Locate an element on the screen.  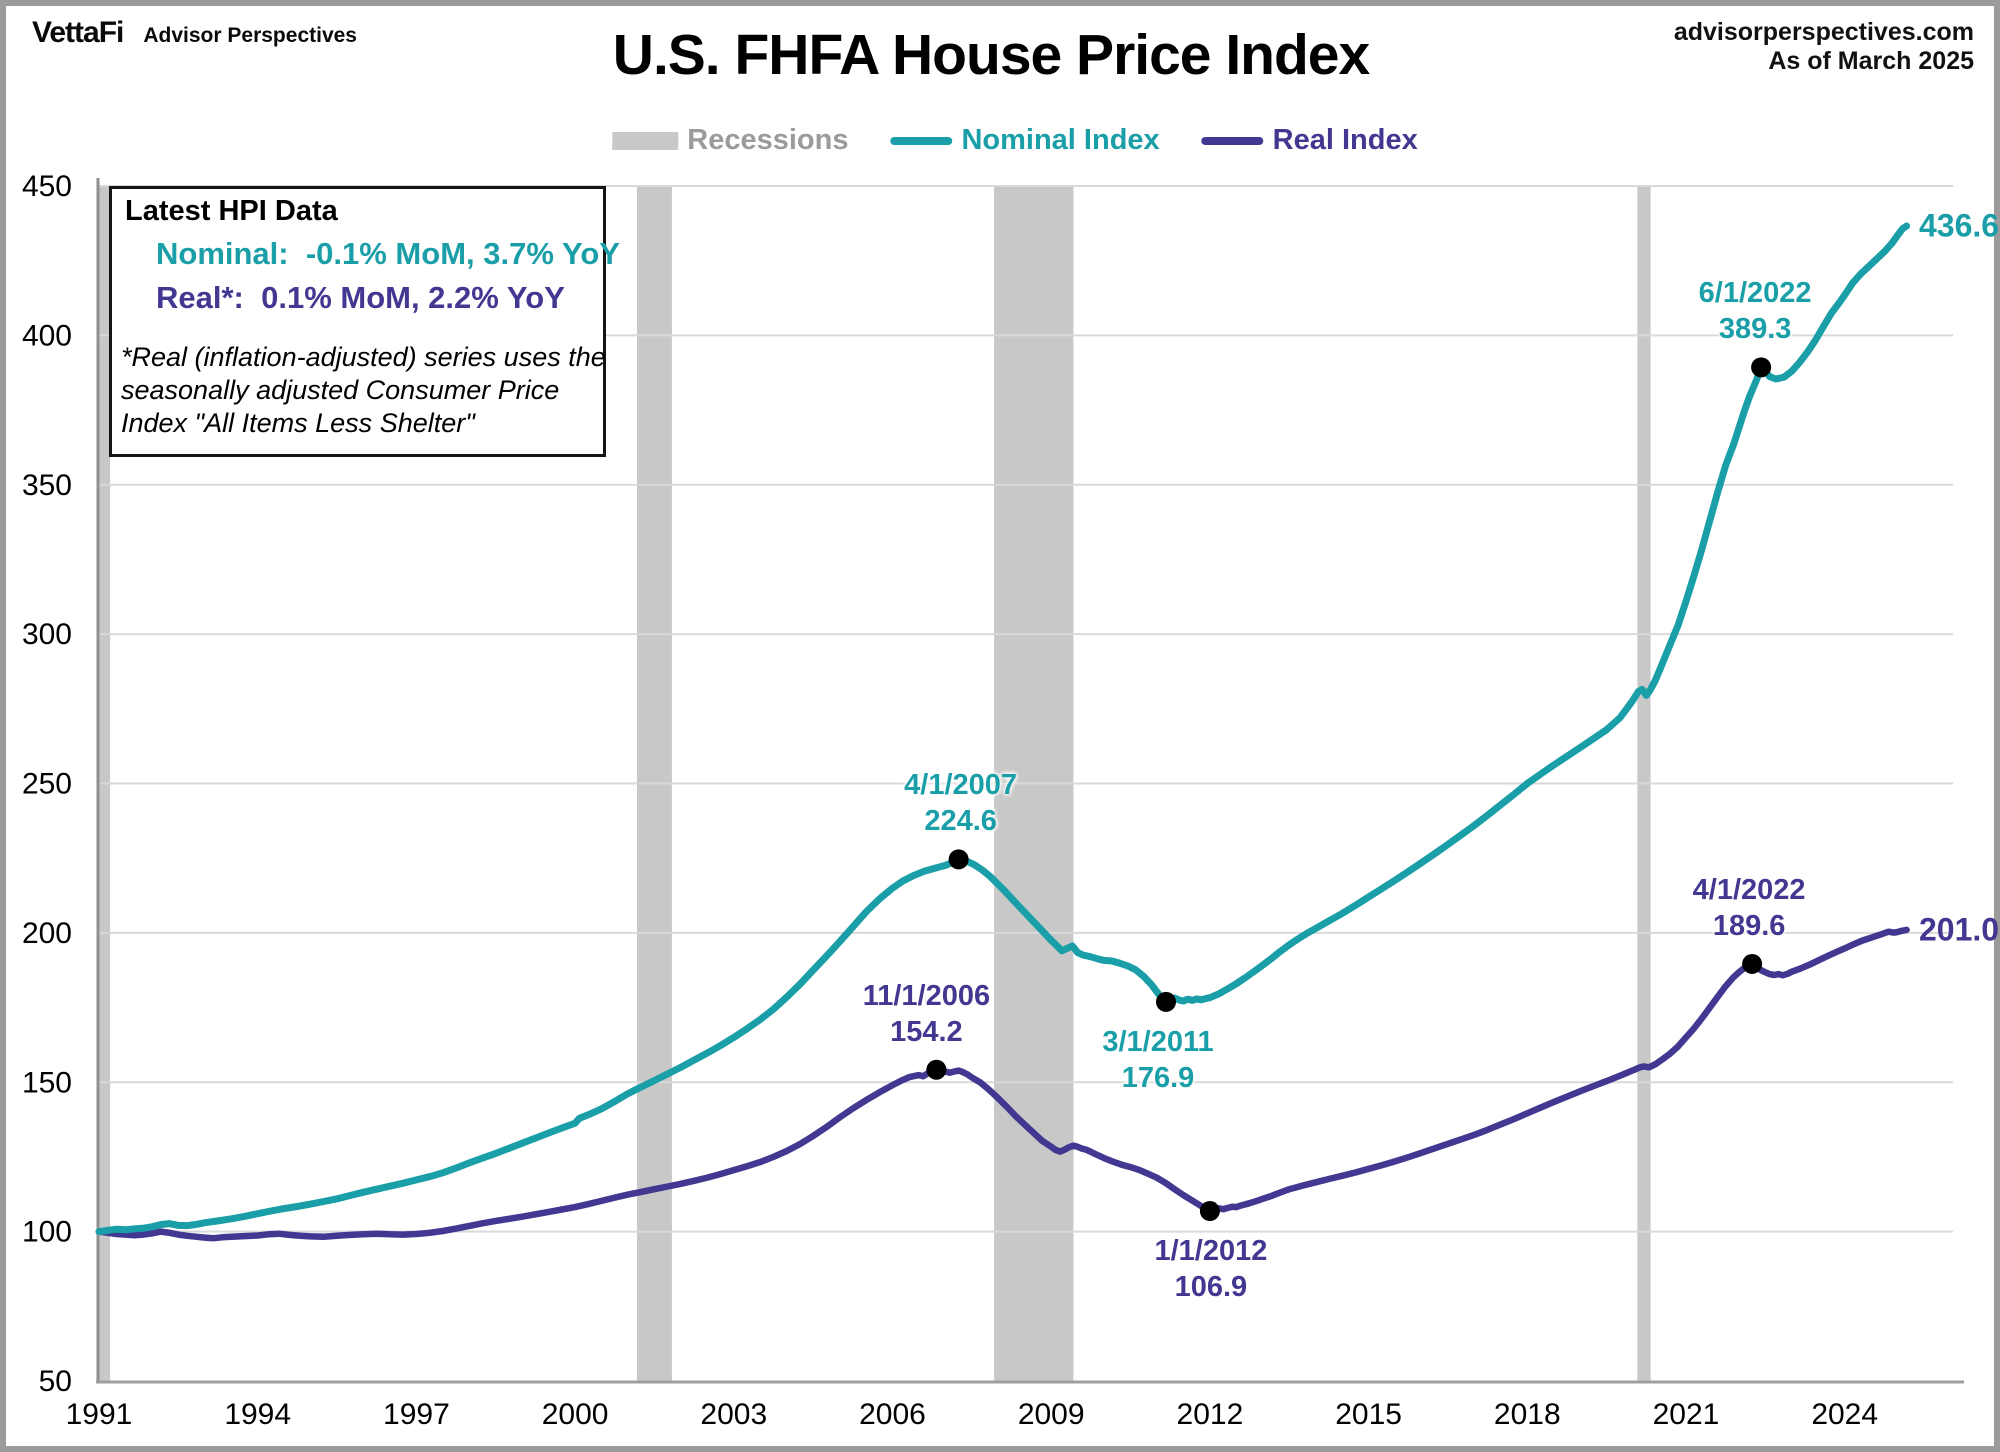
legend-label-nominal: Nominal Index is located at coordinates (1060, 140).